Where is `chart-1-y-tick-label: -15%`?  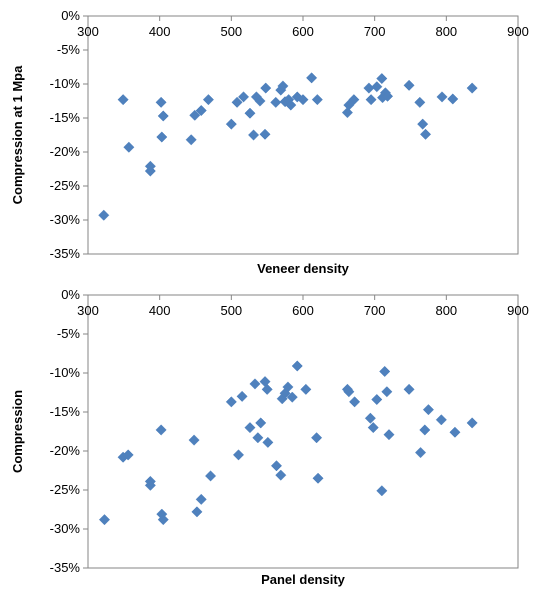
chart-1-y-tick-label: -15% is located at coordinates (65, 117).